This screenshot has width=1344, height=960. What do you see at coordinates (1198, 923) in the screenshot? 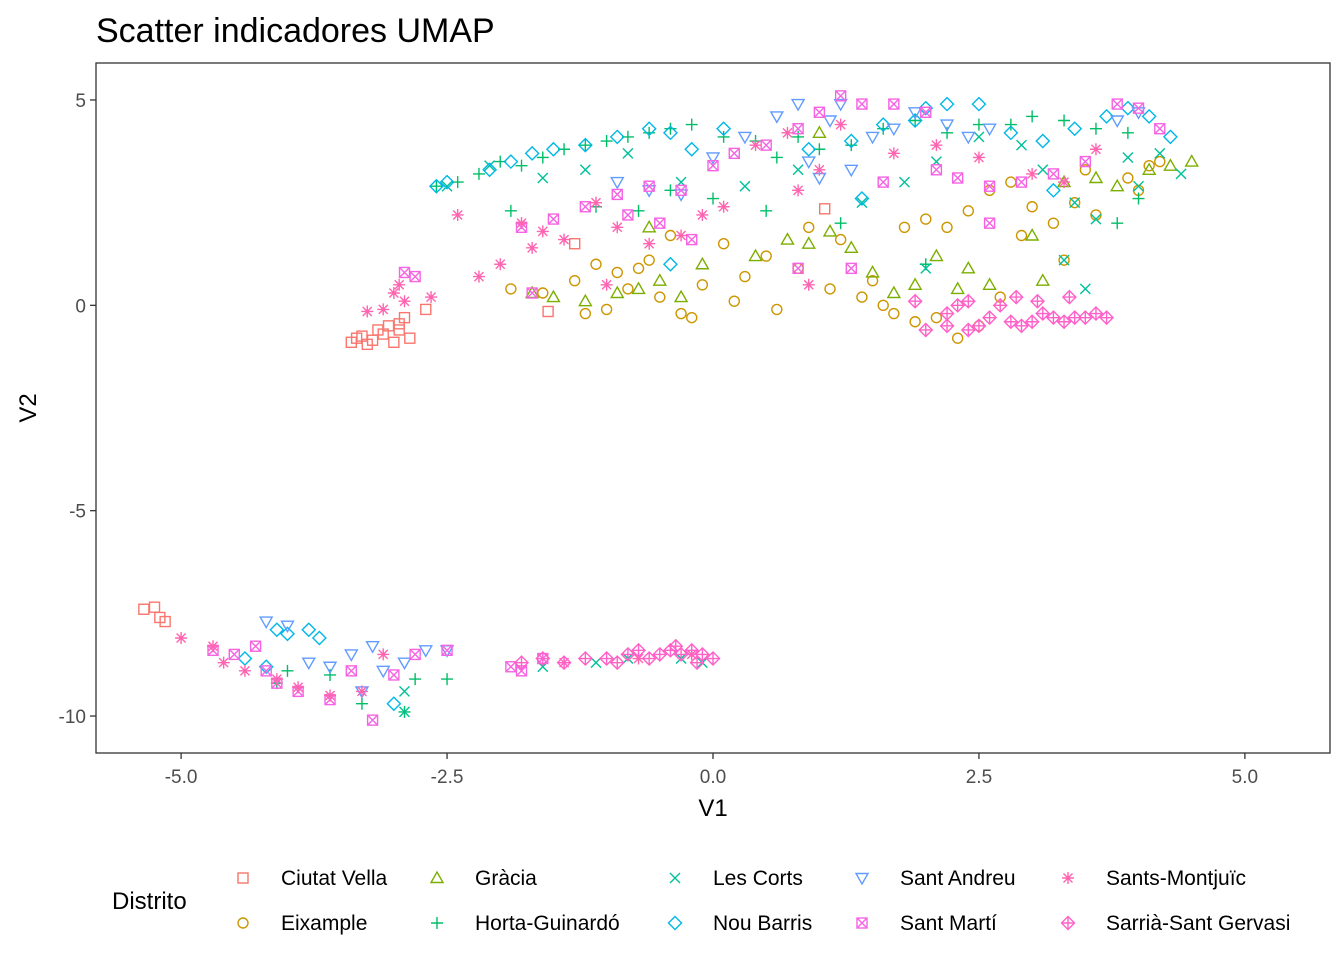
I see `legend-label: Sarrià-Sant Gervasi` at bounding box center [1198, 923].